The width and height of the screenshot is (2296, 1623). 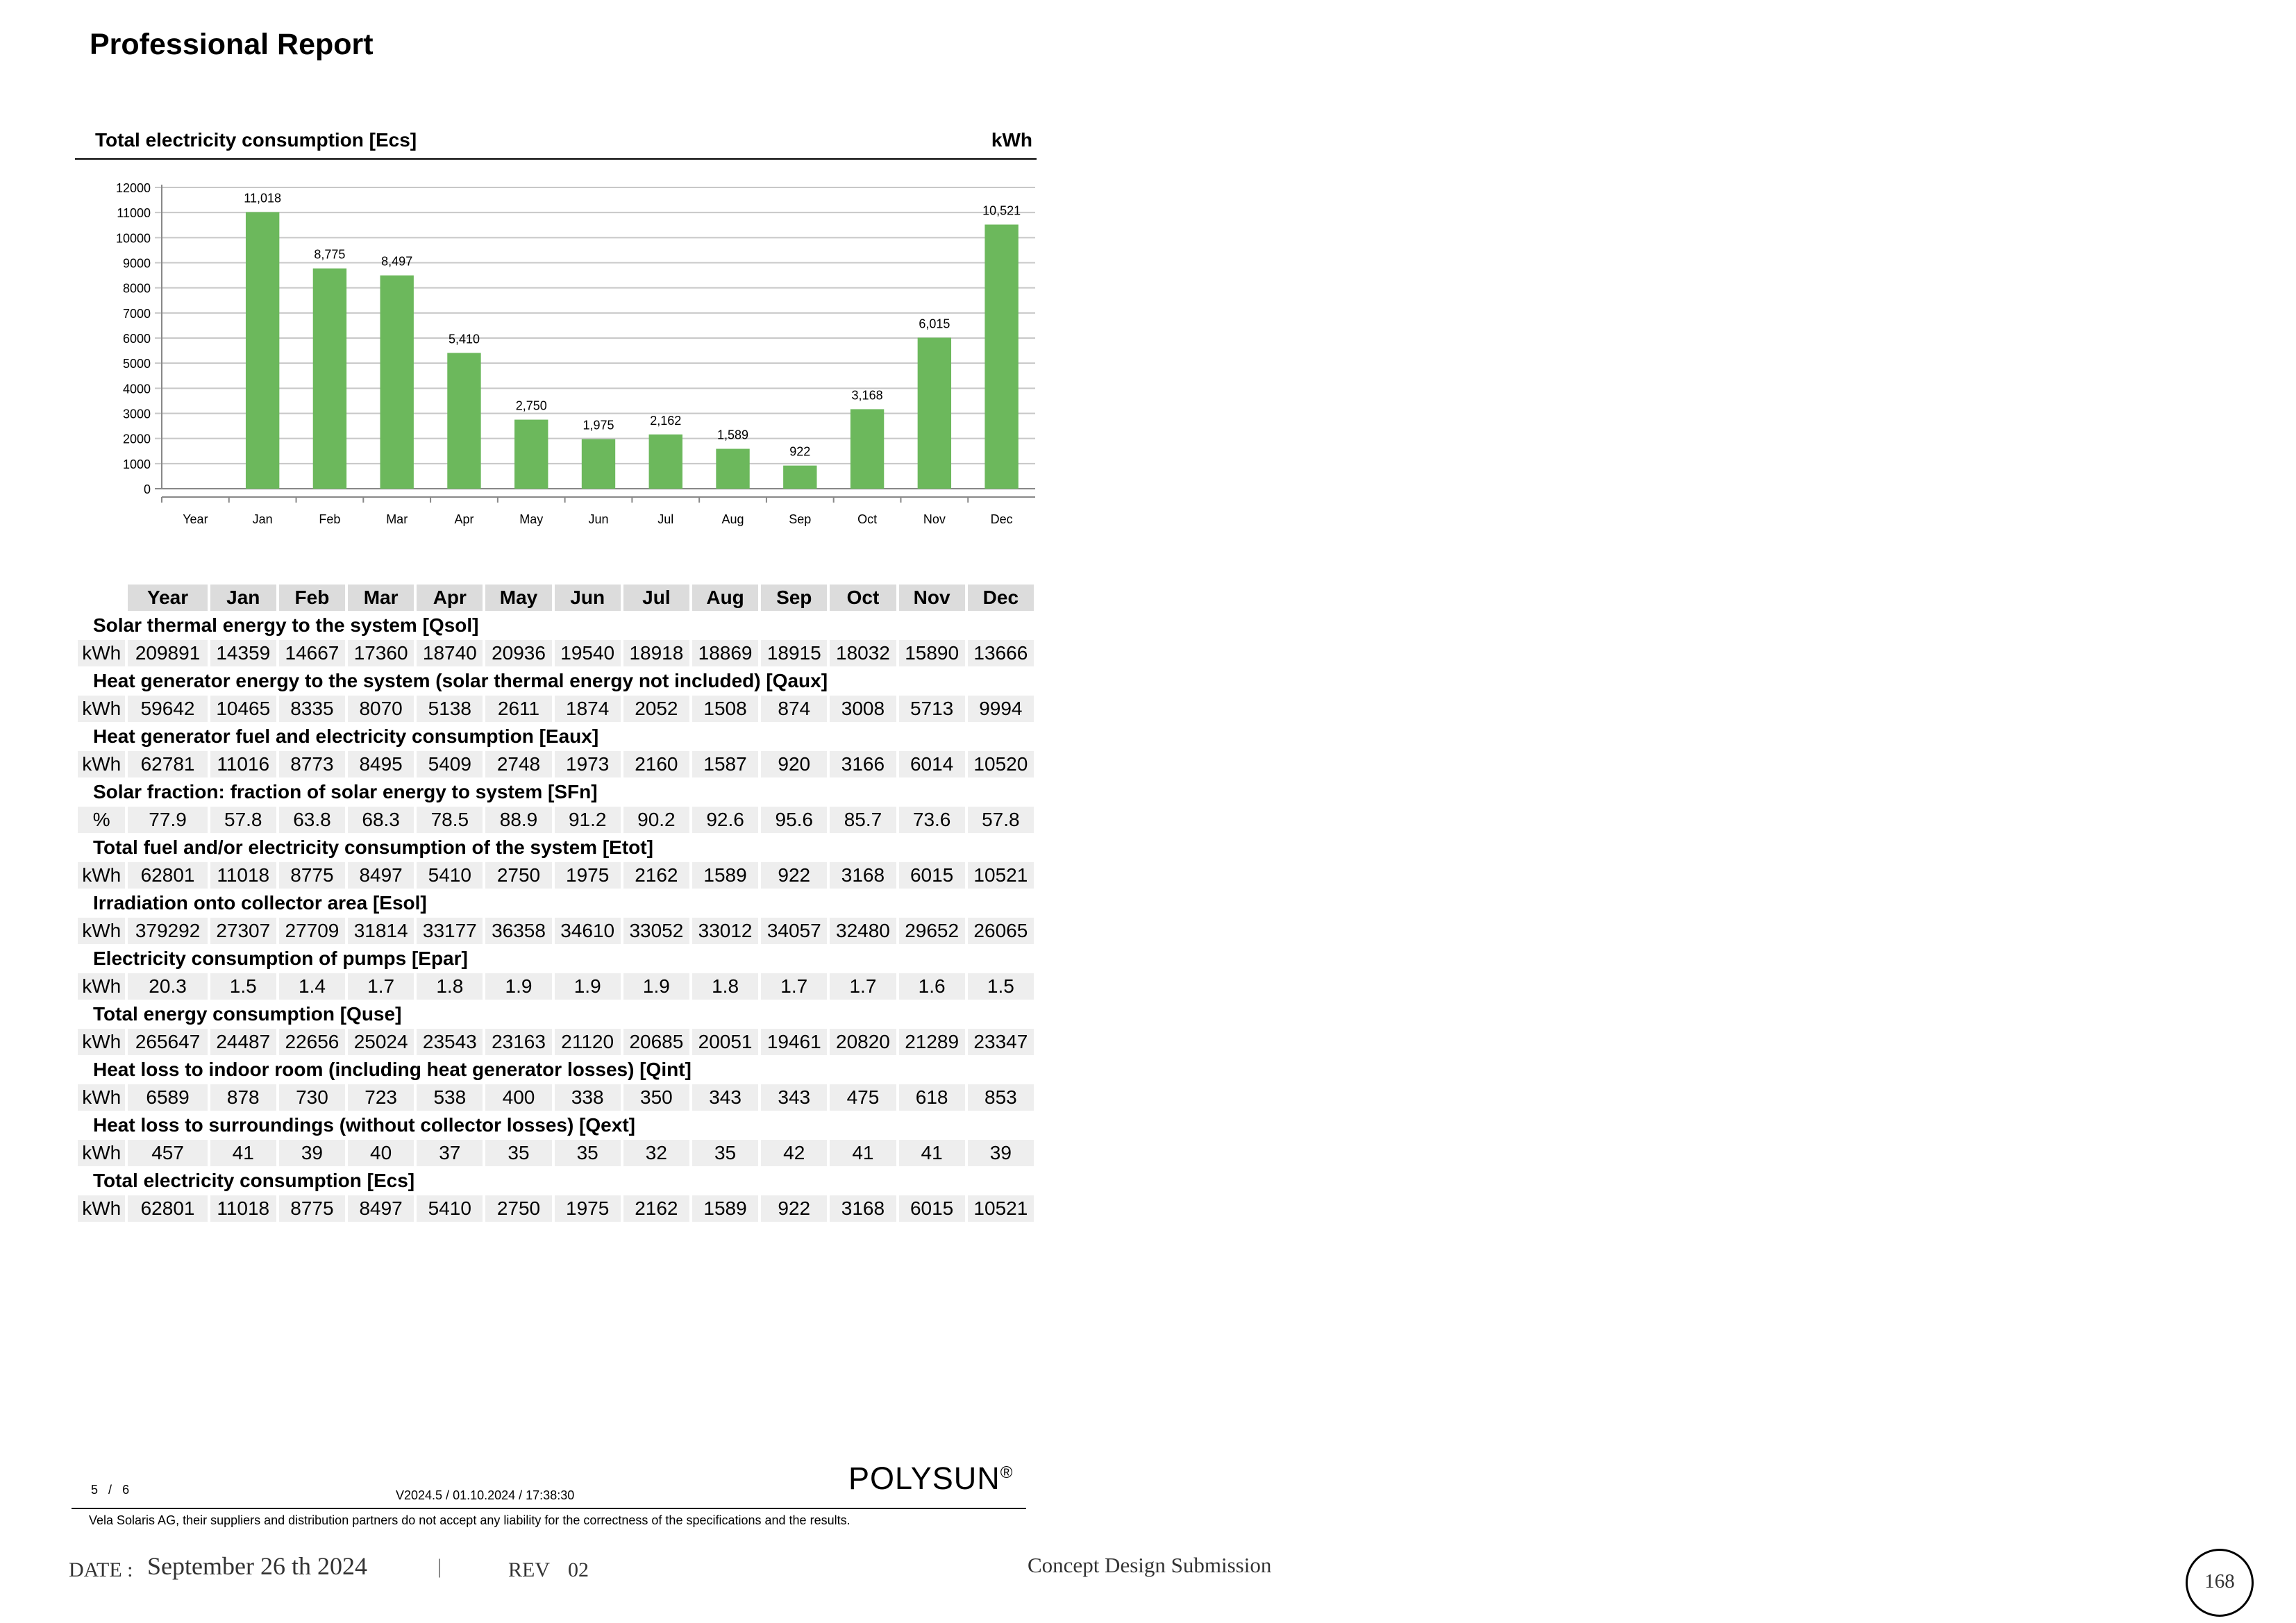 What do you see at coordinates (450, 653) in the screenshot?
I see `value-cell: 18740` at bounding box center [450, 653].